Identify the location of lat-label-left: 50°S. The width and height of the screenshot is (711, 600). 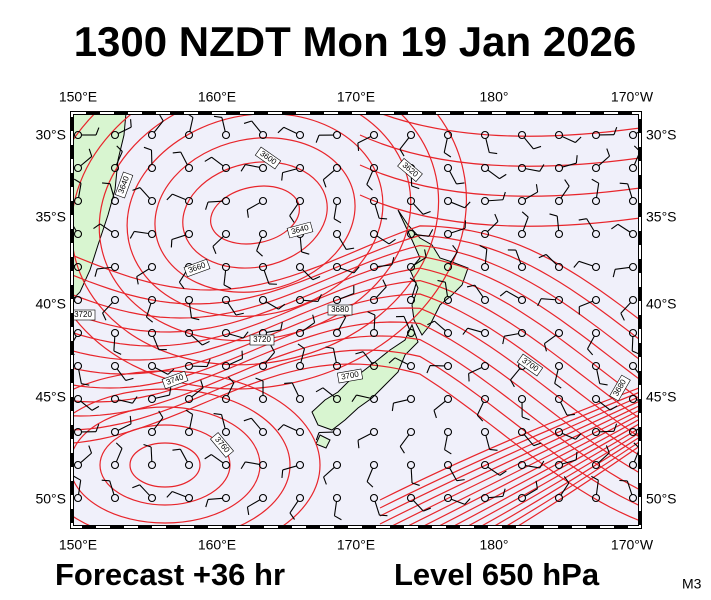
(50, 499).